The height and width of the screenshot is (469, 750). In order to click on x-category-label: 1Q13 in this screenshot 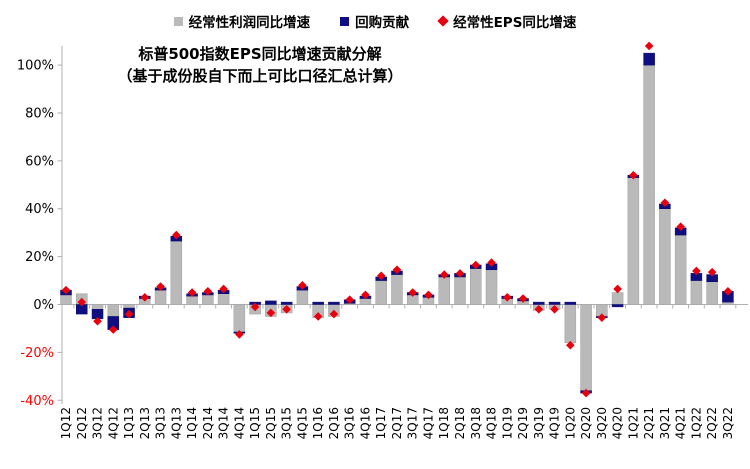, I will do `click(129, 423)`.